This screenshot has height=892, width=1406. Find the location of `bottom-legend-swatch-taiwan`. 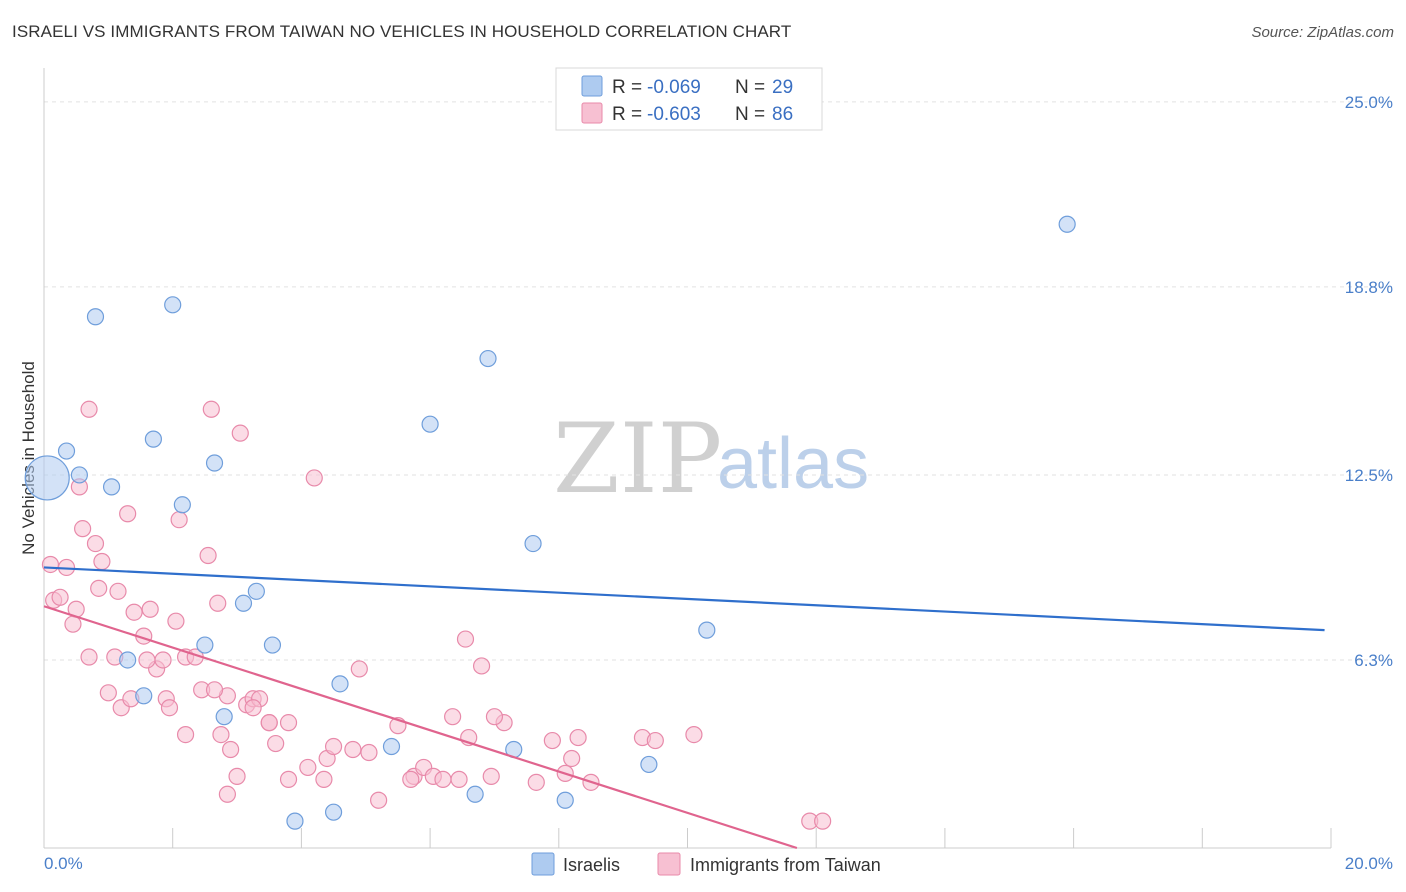

bottom-legend-swatch-taiwan is located at coordinates (669, 864).